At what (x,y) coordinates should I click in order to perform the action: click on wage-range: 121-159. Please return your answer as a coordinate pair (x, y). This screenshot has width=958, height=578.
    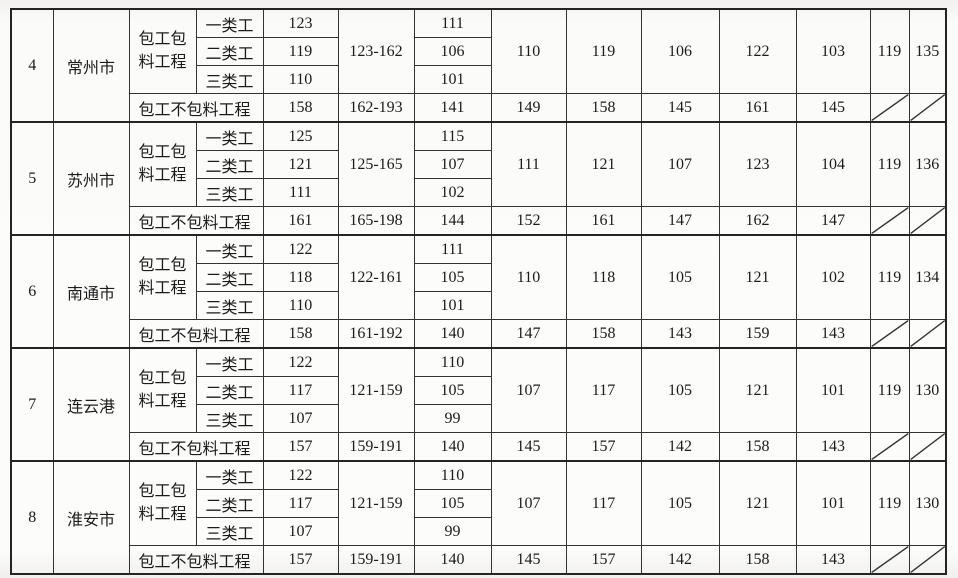
    Looking at the image, I should click on (376, 390).